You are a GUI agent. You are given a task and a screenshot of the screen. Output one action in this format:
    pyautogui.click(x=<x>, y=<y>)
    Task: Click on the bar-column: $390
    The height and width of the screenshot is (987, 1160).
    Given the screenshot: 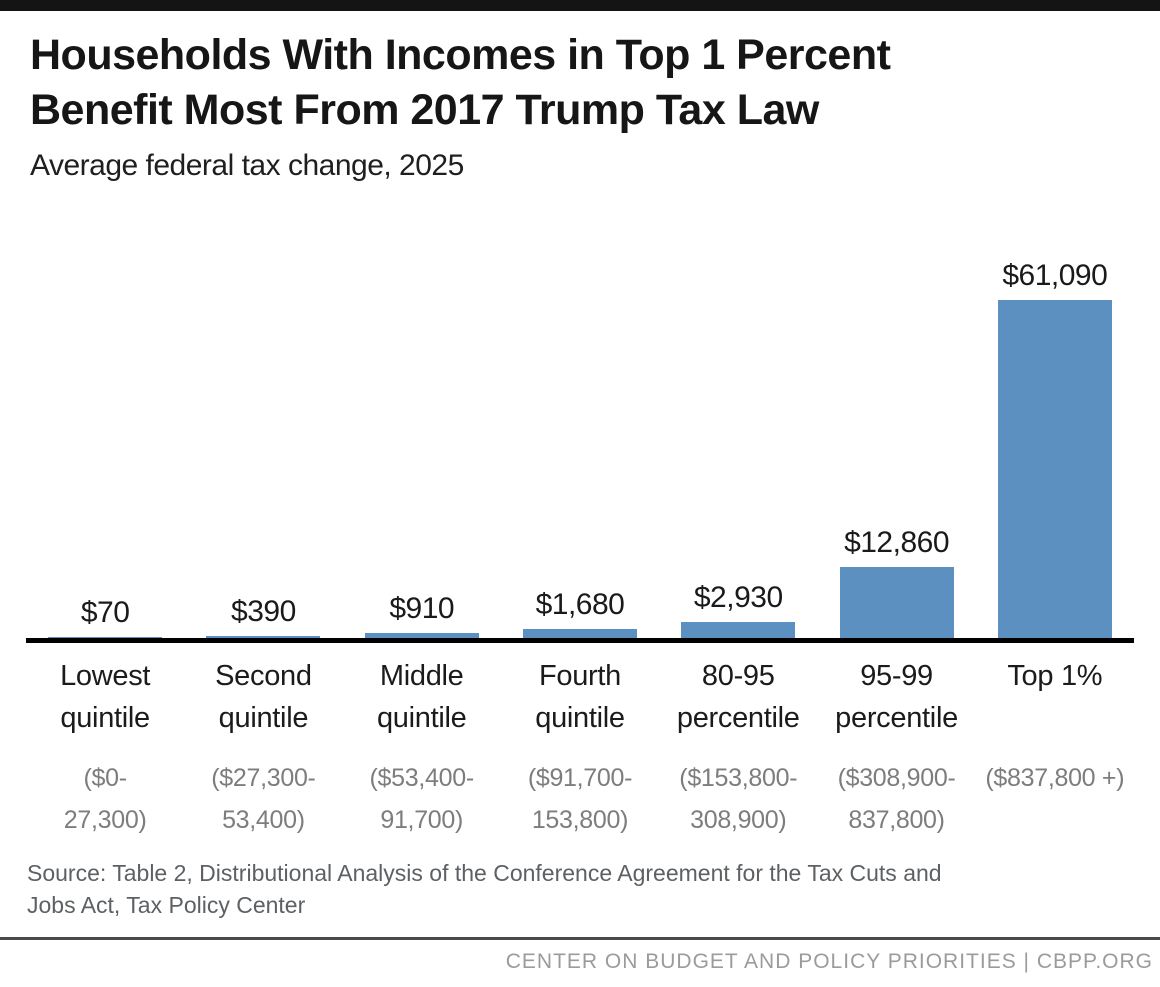 What is the action you would take?
    pyautogui.click(x=263, y=616)
    